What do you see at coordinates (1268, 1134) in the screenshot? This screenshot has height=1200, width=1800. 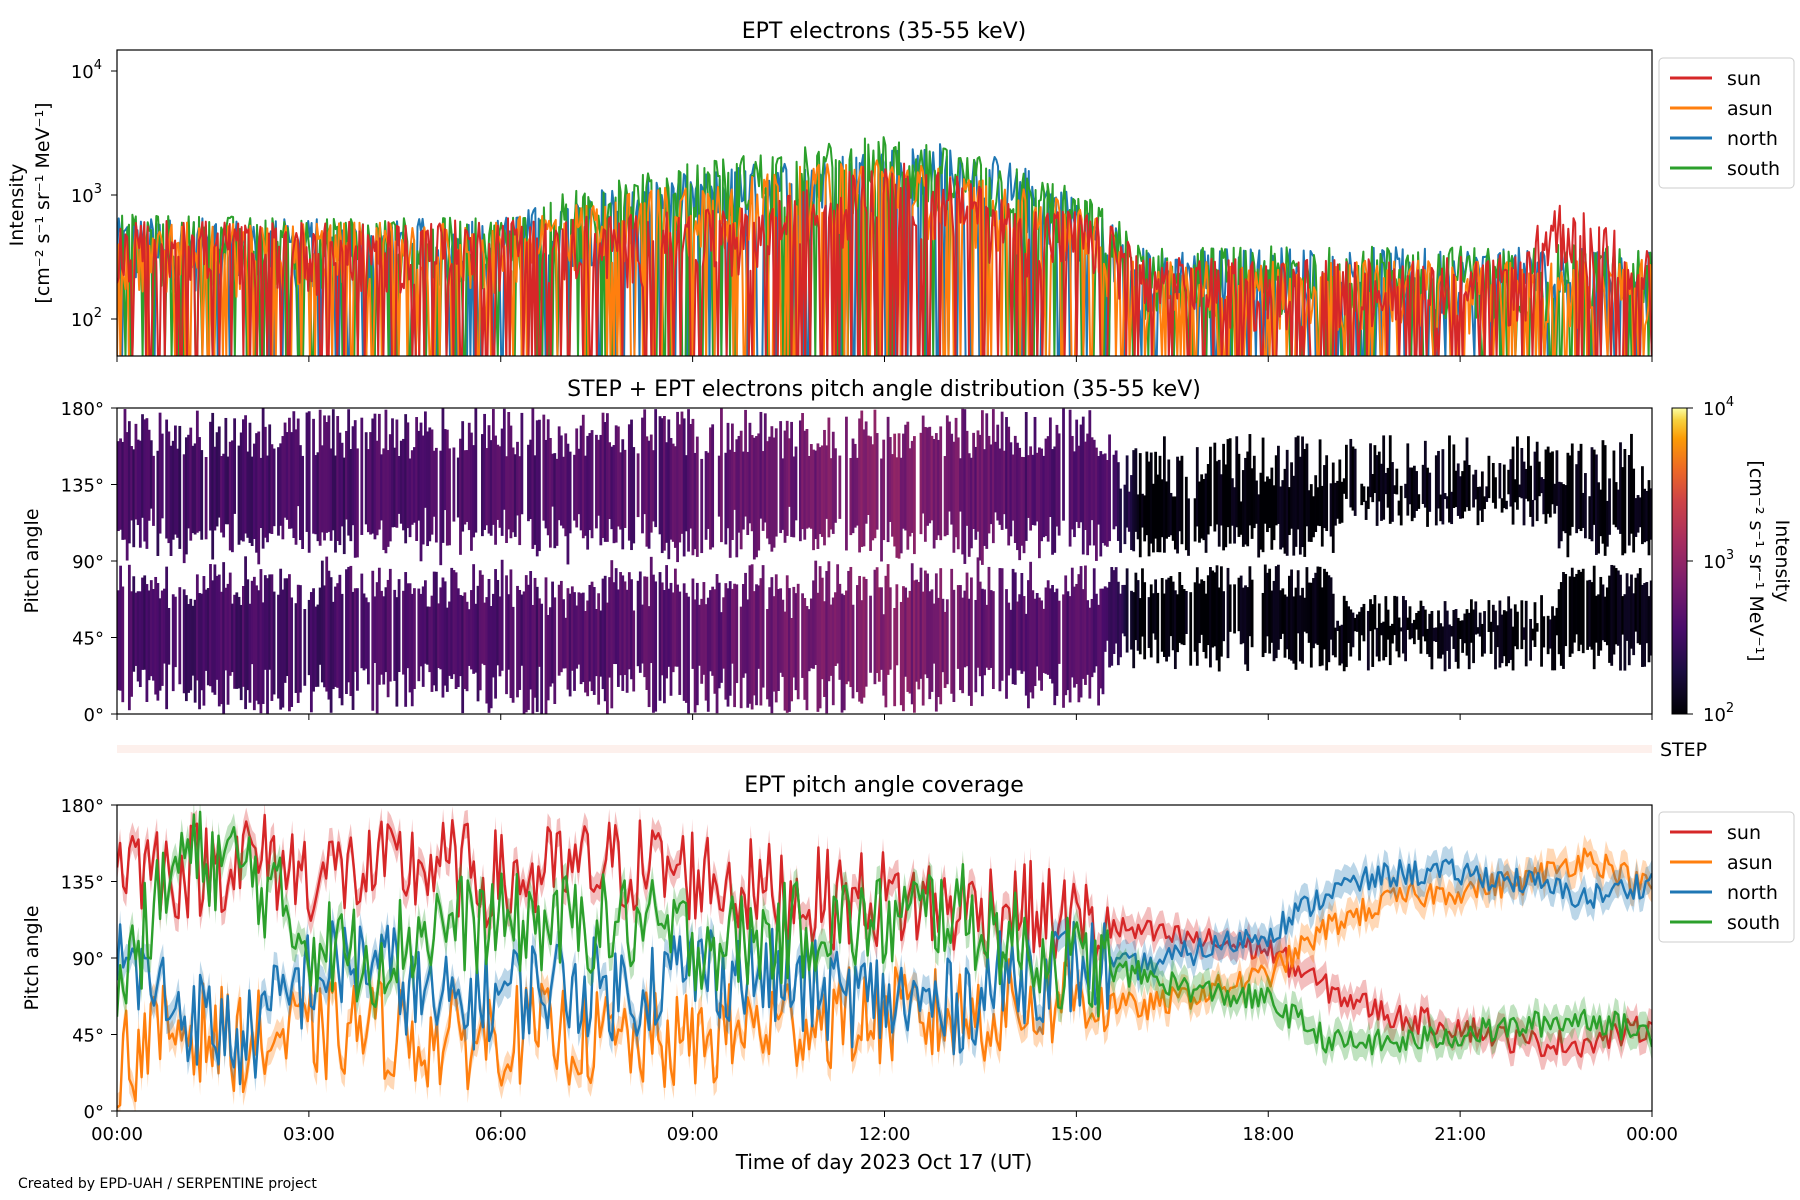 I see `x-tick-label: 18:00` at bounding box center [1268, 1134].